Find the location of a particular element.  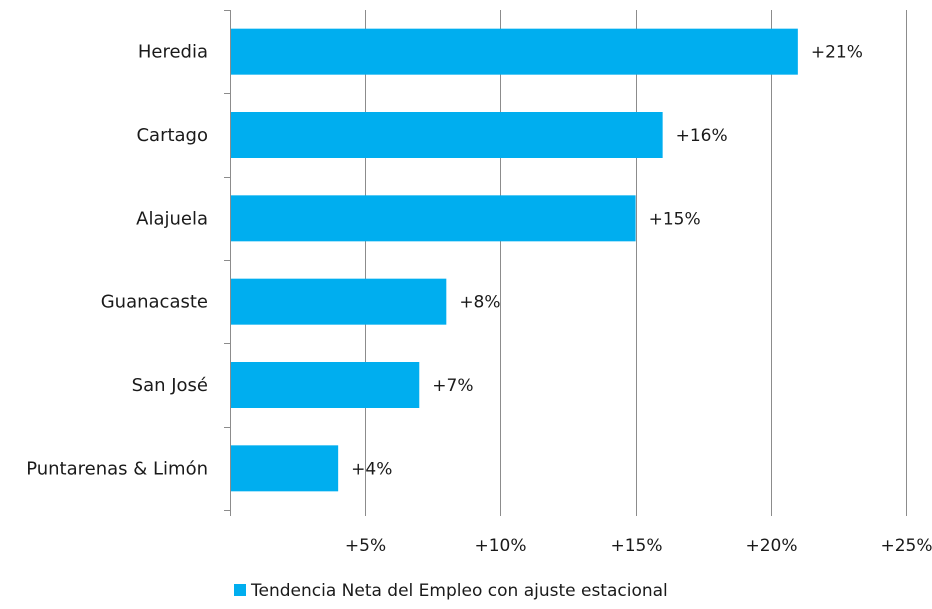

category-label: Heredia is located at coordinates (173, 52).